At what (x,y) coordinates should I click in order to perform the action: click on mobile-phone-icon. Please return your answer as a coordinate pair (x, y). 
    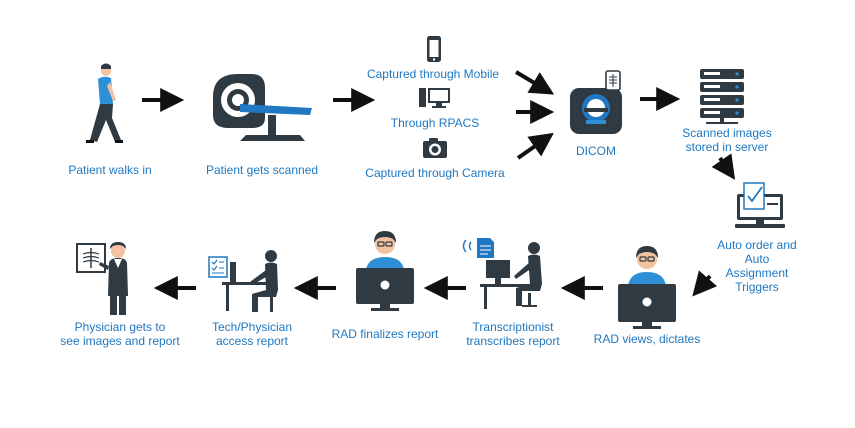
    Looking at the image, I should click on (434, 49).